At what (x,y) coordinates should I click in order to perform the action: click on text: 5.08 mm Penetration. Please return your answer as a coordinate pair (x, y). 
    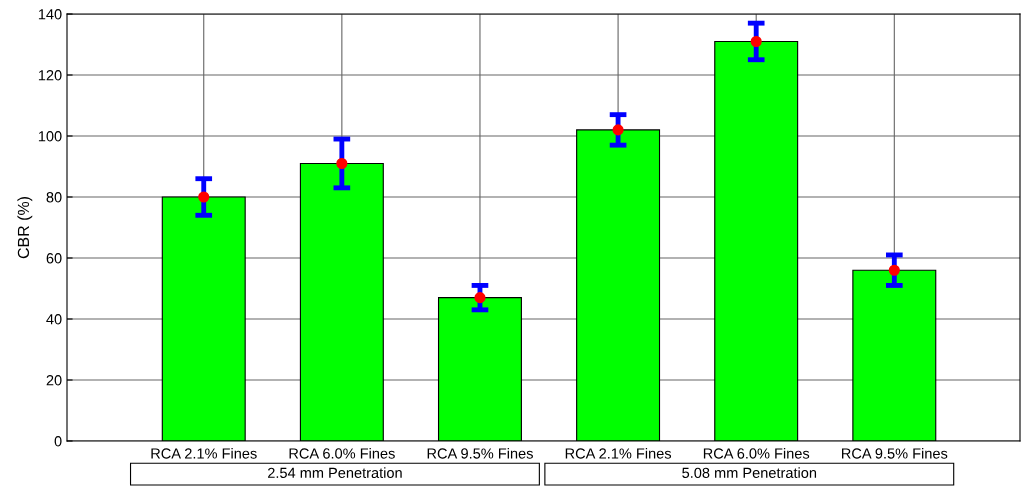
    Looking at the image, I should click on (749, 473).